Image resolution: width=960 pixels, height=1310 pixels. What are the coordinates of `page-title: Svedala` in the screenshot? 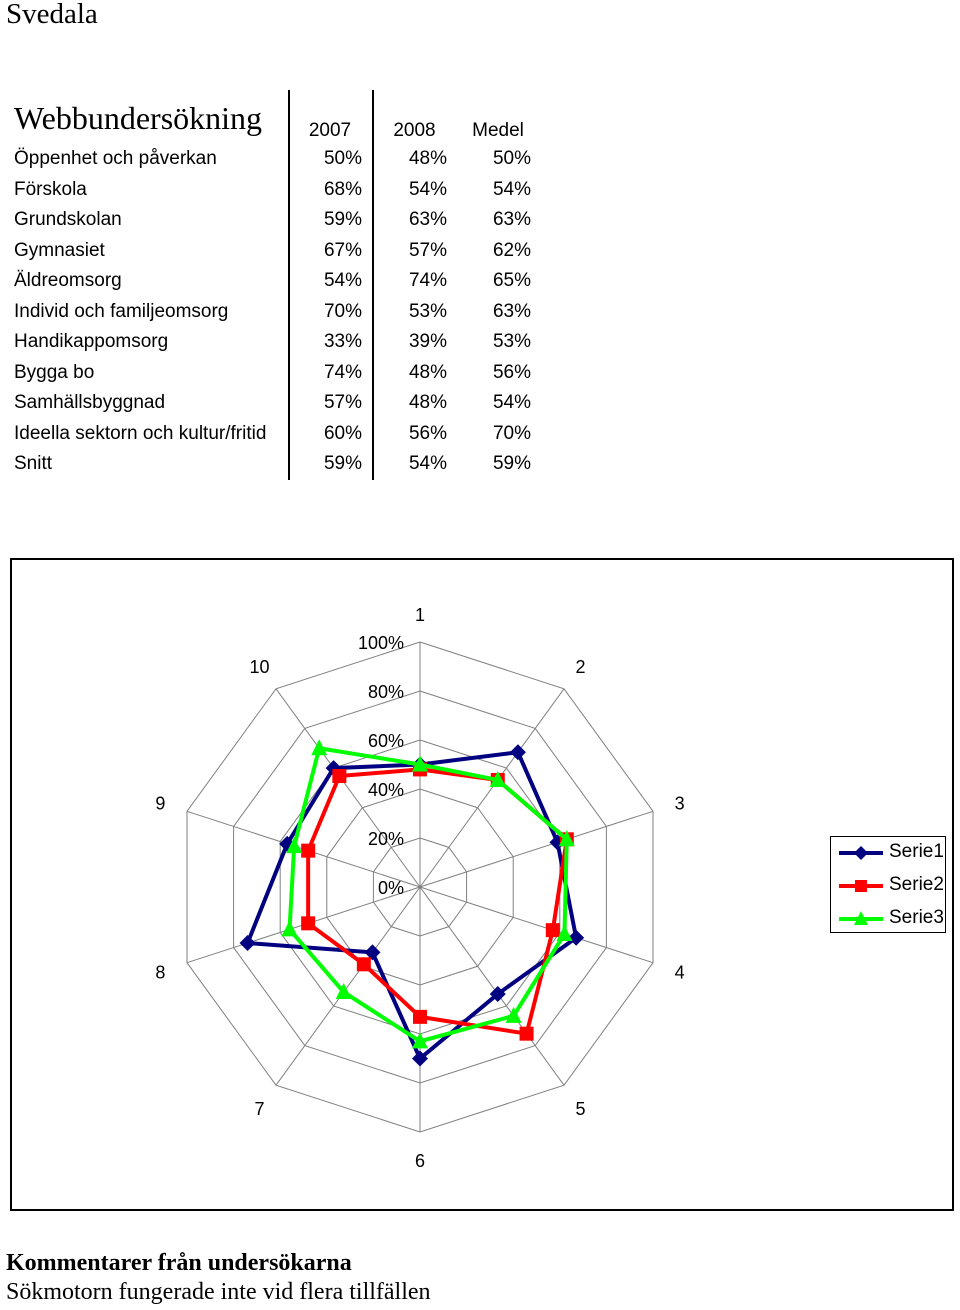 It's located at (52, 15).